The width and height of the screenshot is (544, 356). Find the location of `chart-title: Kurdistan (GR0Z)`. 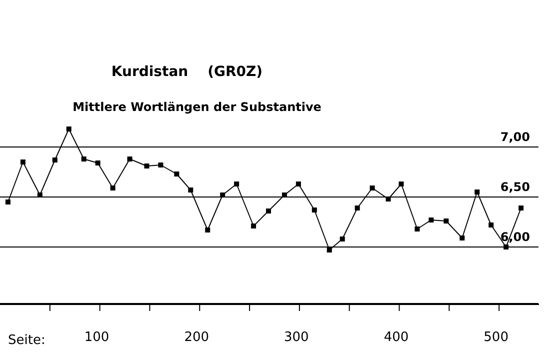

chart-title: Kurdistan (GR0Z) is located at coordinates (187, 72).